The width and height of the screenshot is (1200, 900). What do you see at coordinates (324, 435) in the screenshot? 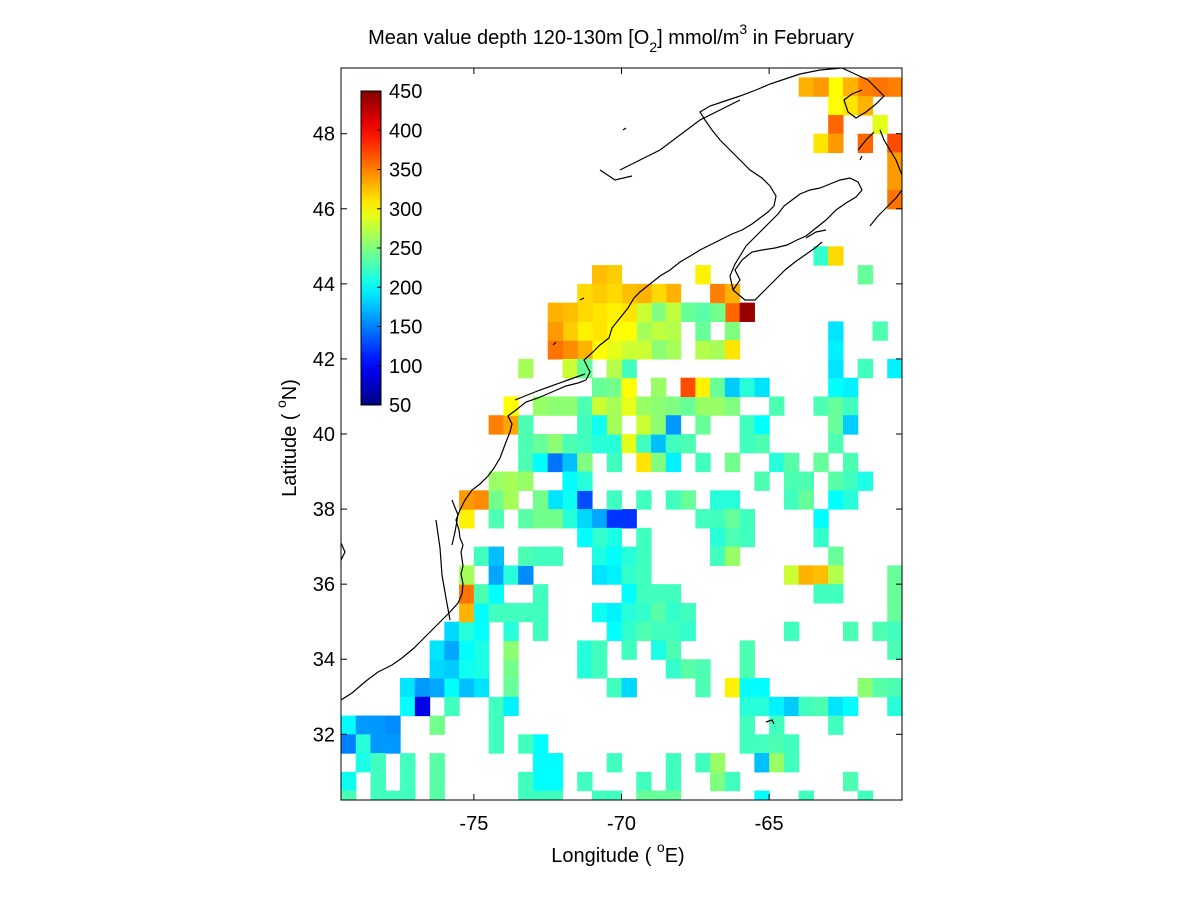
I see `y-tick-label: 40` at bounding box center [324, 435].